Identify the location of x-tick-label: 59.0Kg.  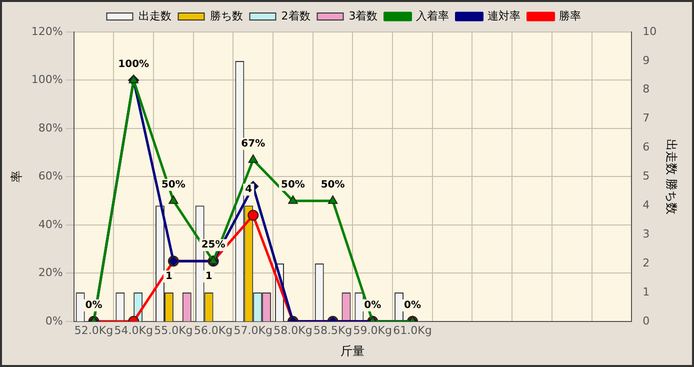
(372, 330).